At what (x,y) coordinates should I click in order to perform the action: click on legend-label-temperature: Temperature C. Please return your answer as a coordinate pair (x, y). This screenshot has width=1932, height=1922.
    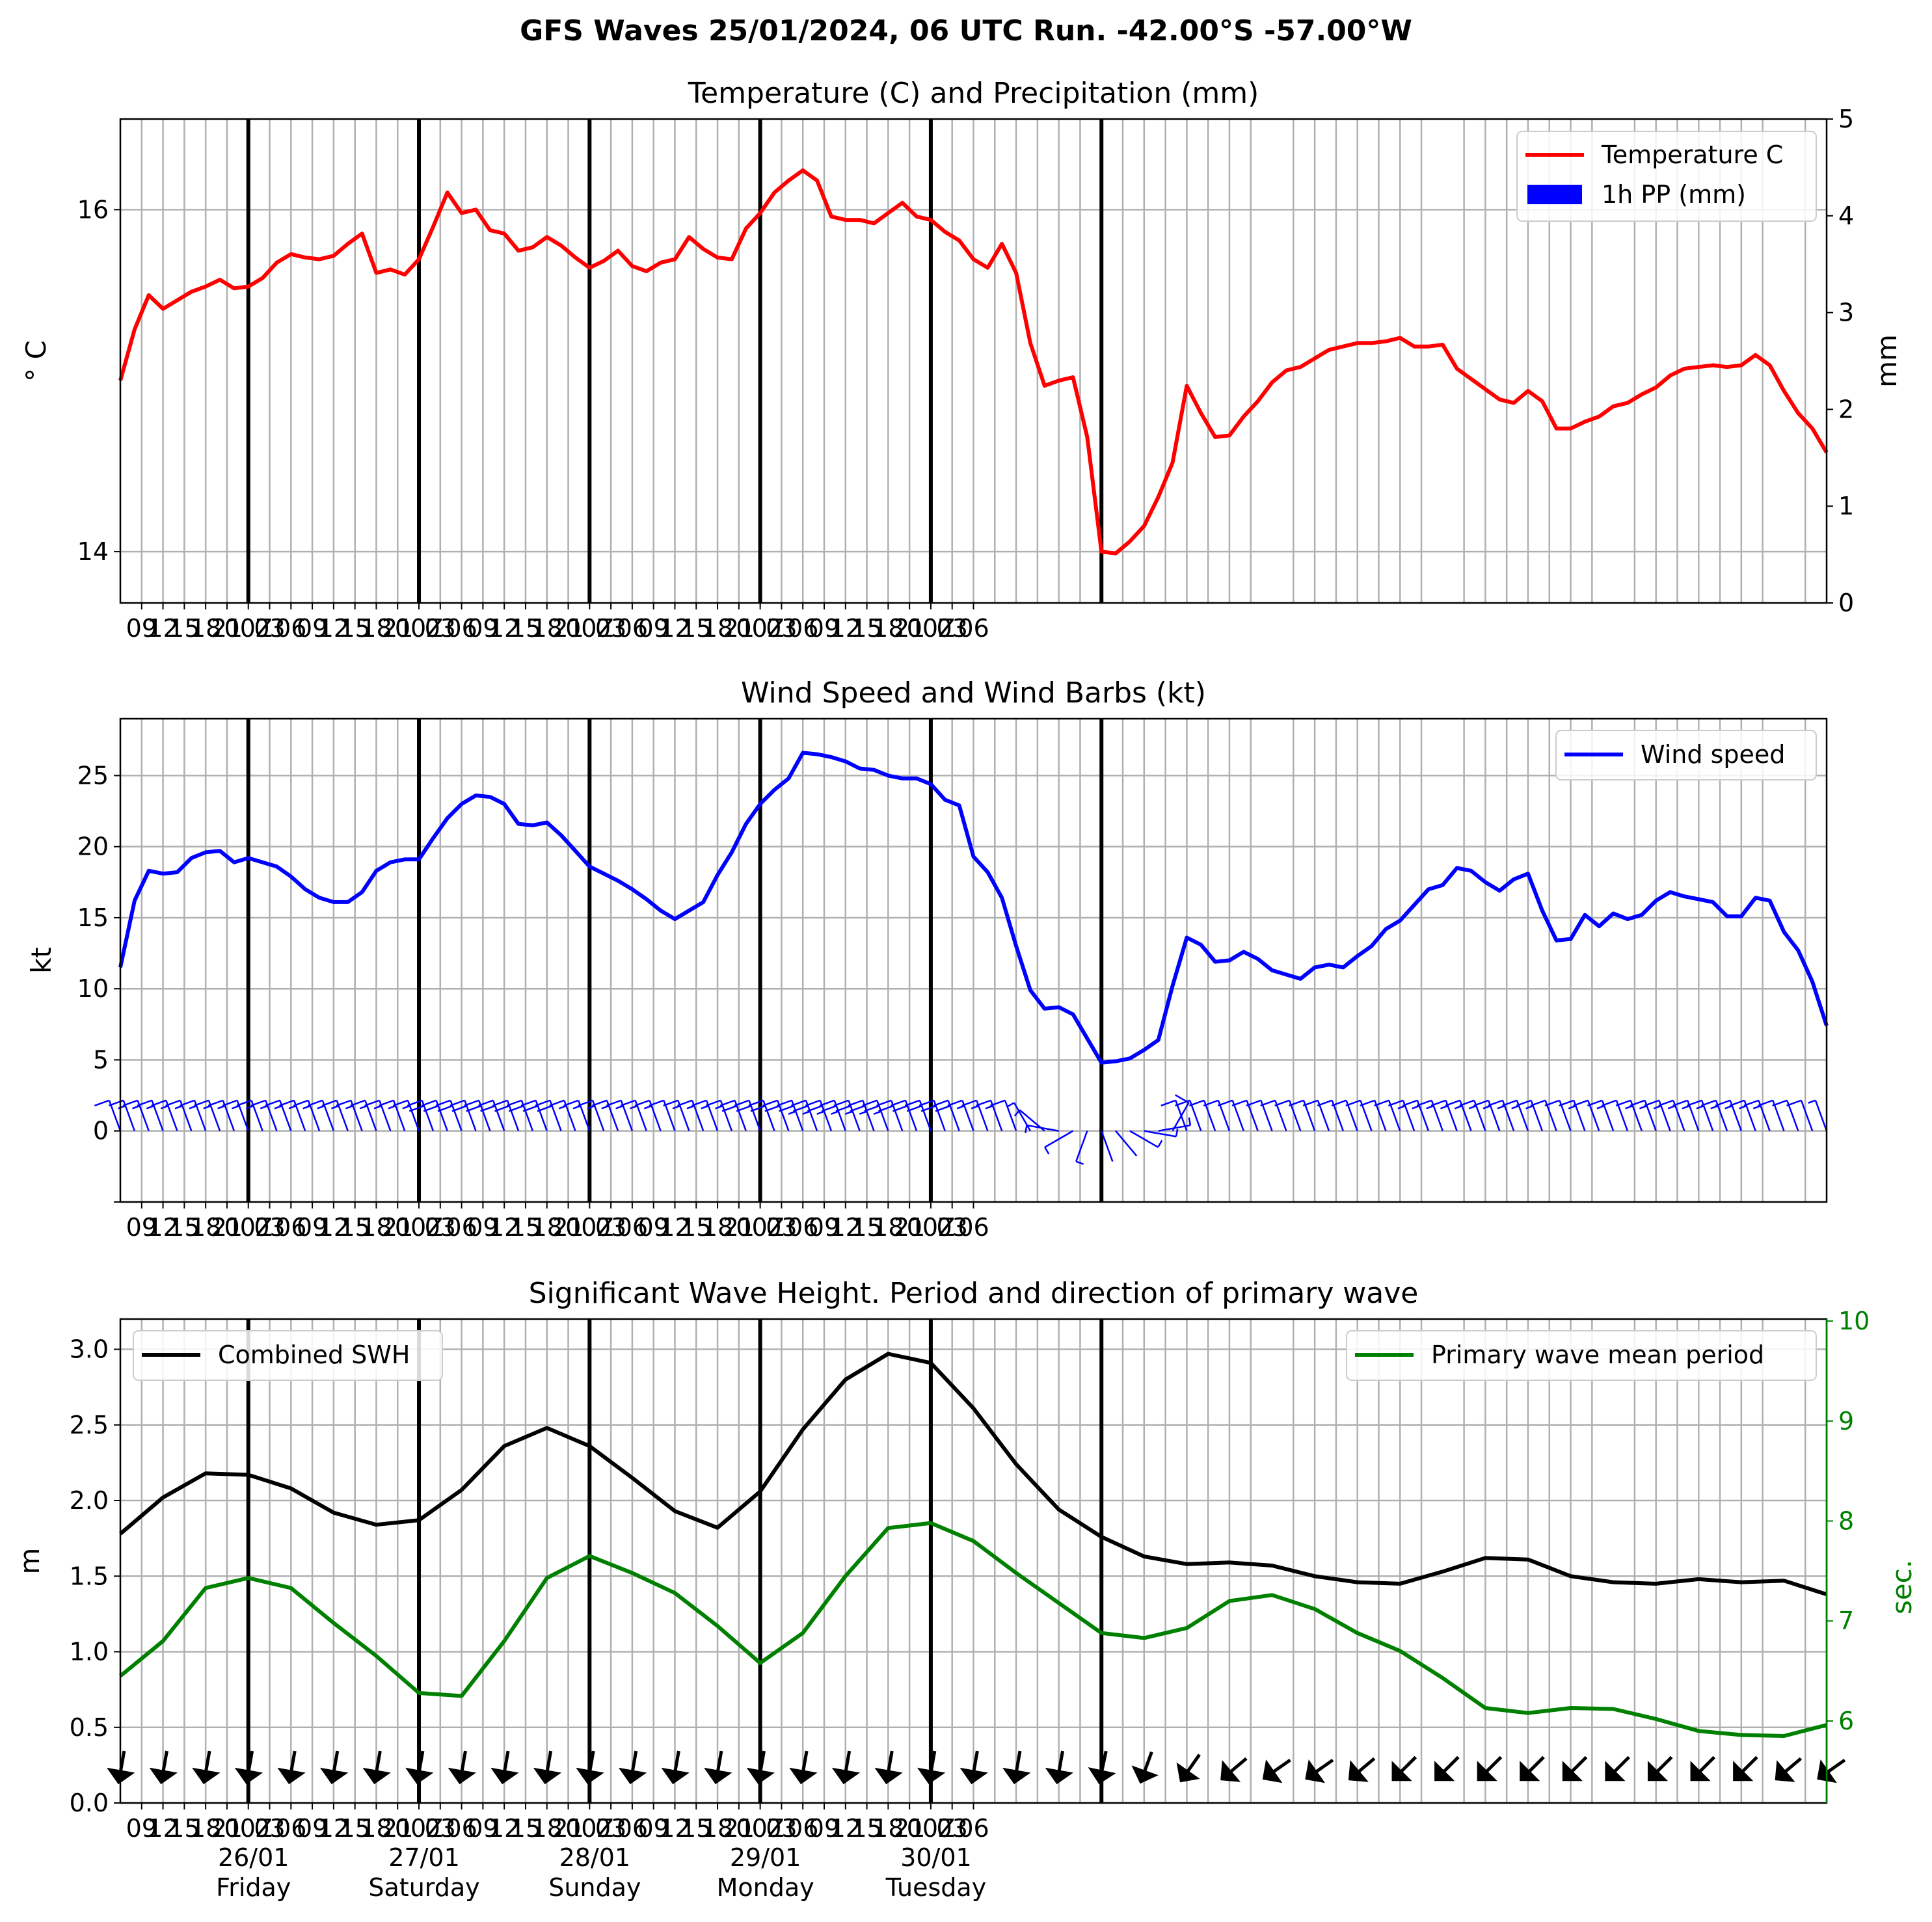
    Looking at the image, I should click on (1692, 154).